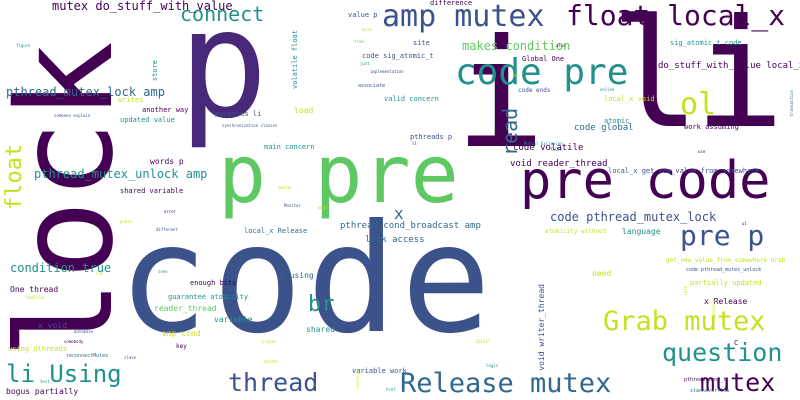  Describe the element at coordinates (367, 29) in the screenshot. I see `word-mind: mind` at that location.